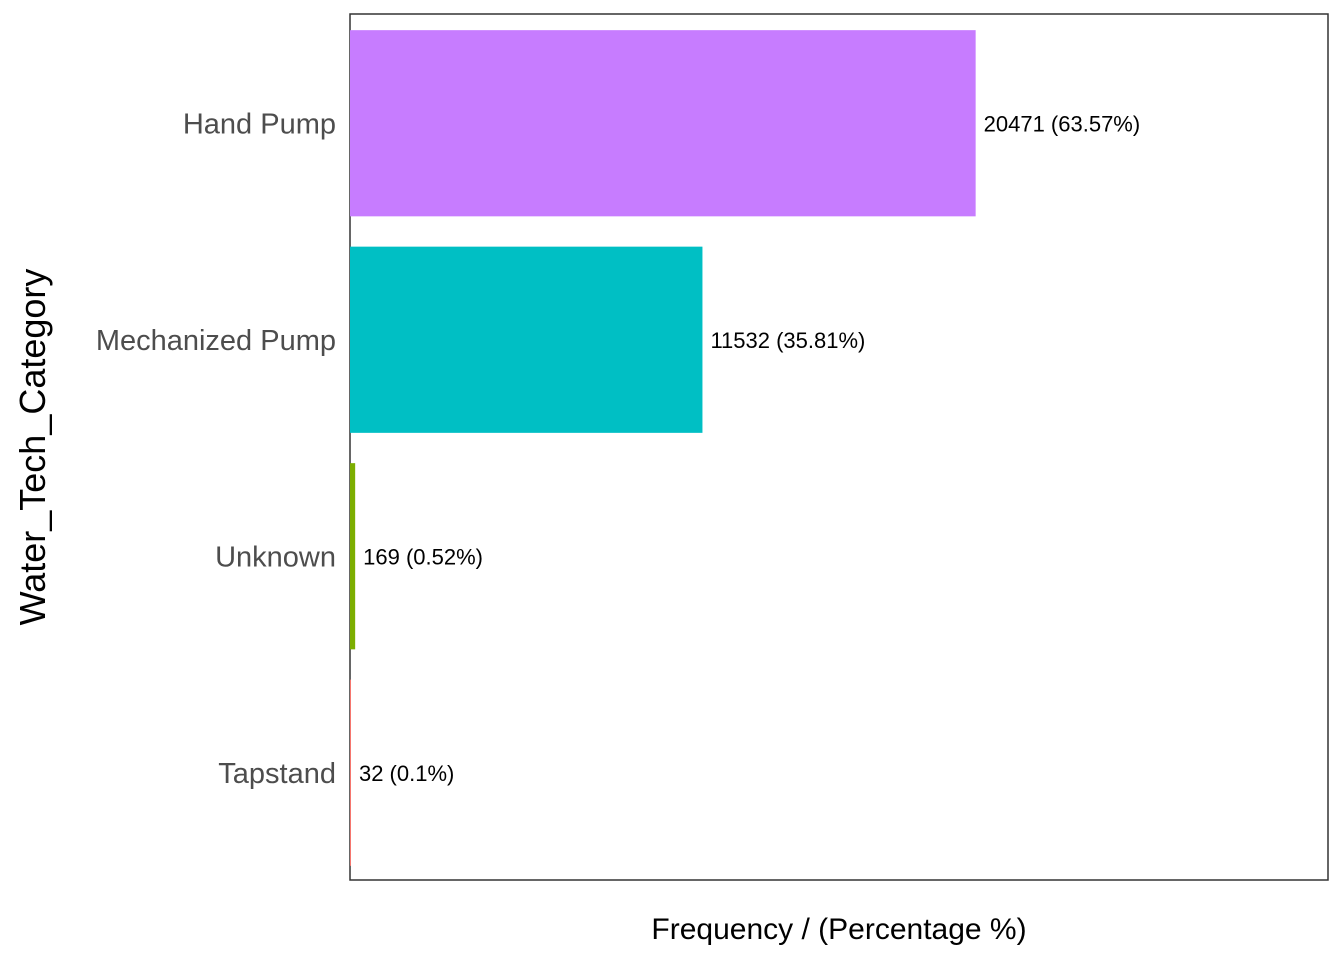 The width and height of the screenshot is (1344, 965). What do you see at coordinates (406, 773) in the screenshot?
I see `data-label: 32 (0.1%)` at bounding box center [406, 773].